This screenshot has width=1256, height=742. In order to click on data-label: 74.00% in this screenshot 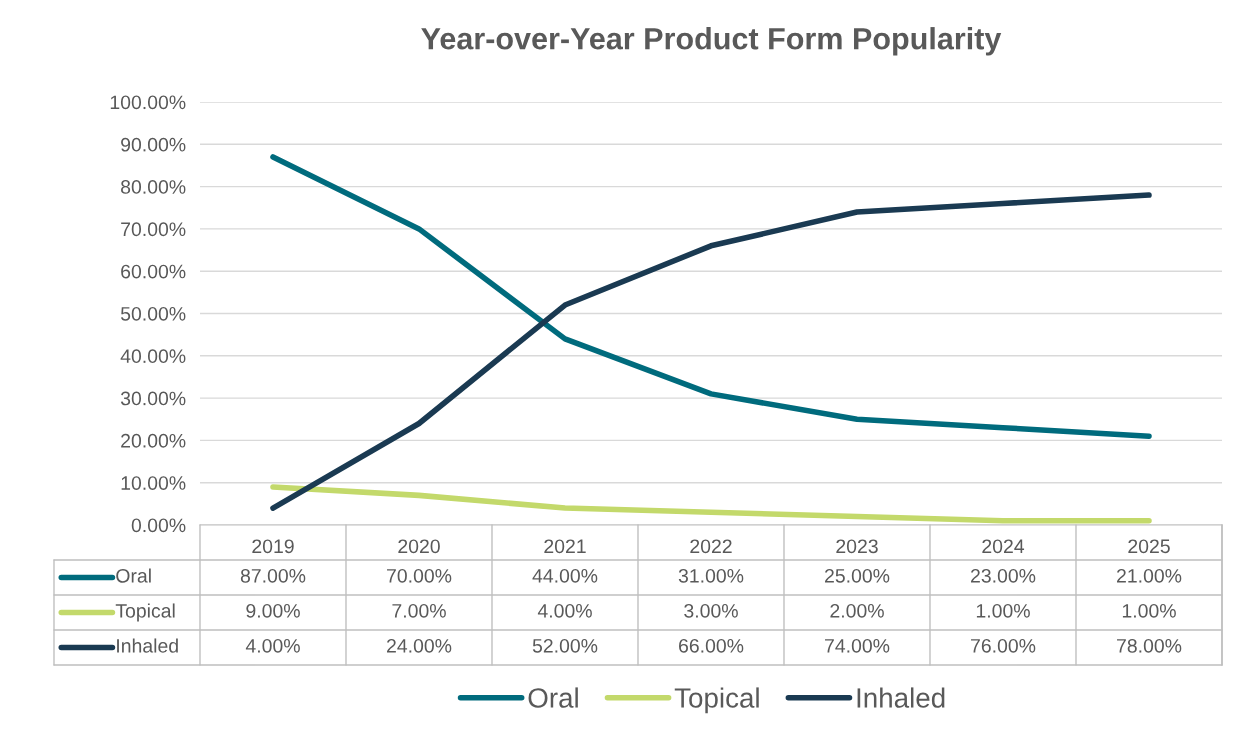, I will do `click(857, 645)`.